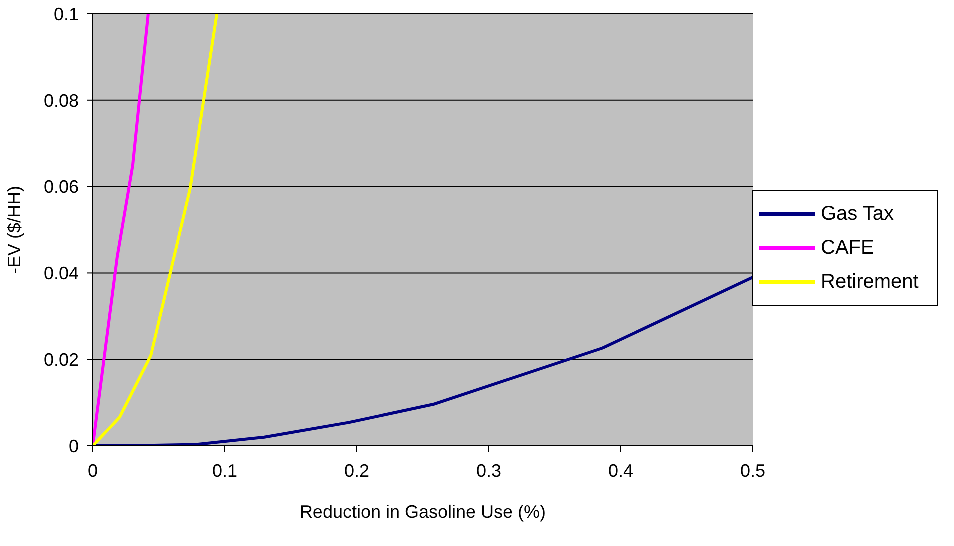 The height and width of the screenshot is (546, 954). I want to click on x-axis-title: Reduction in Gasoline Use (%), so click(423, 512).